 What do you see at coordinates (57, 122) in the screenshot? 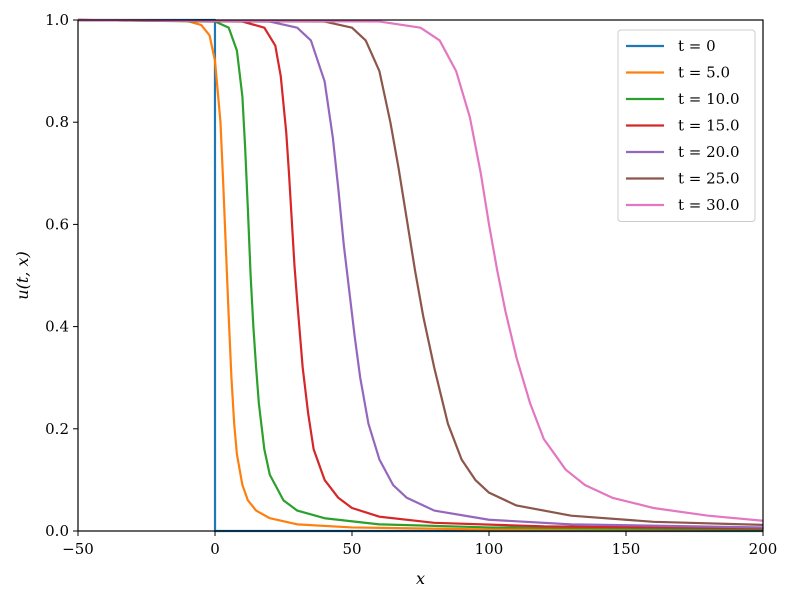
I see `y-tick-label: 0.8` at bounding box center [57, 122].